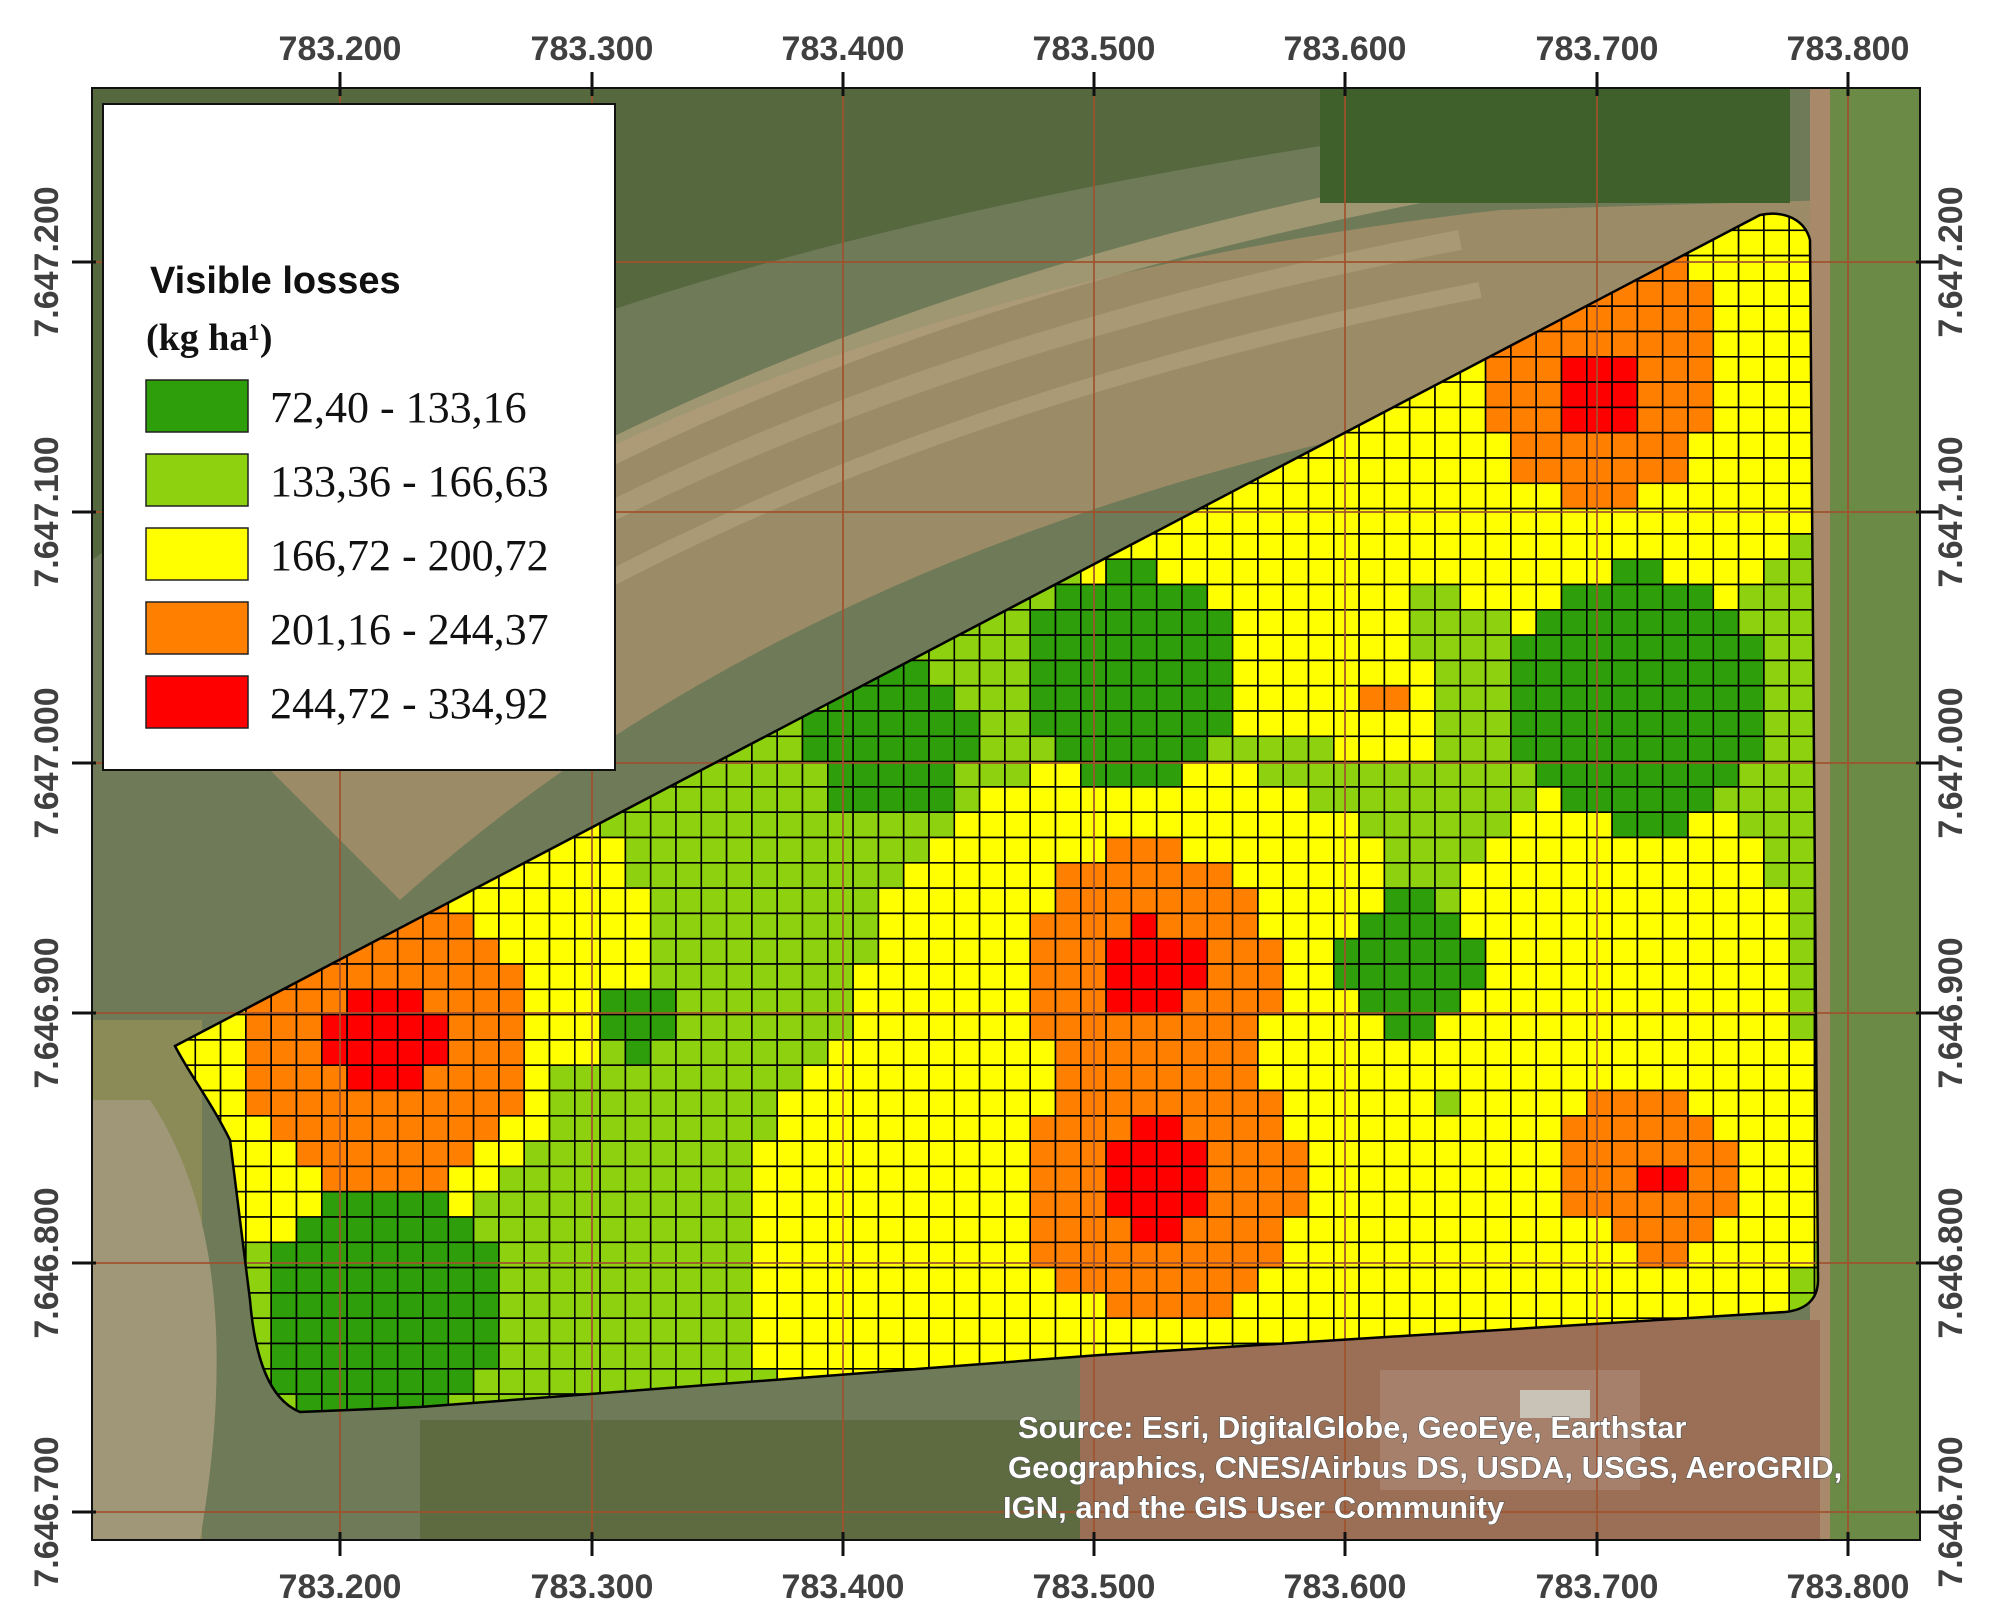 This screenshot has width=2008, height=1624. What do you see at coordinates (340, 1587) in the screenshot?
I see `x-tick-label: 783.200` at bounding box center [340, 1587].